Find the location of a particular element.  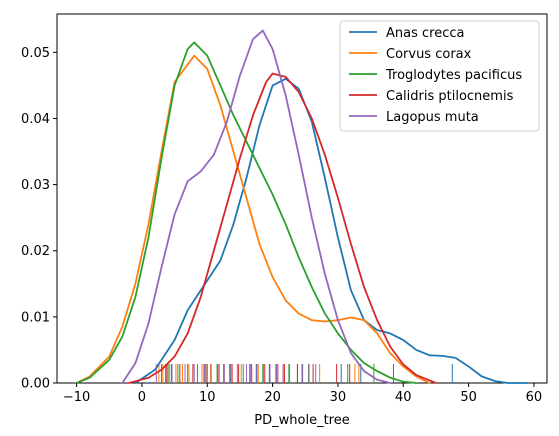

legend-entry-2: Corvus corax is located at coordinates (410, 54).